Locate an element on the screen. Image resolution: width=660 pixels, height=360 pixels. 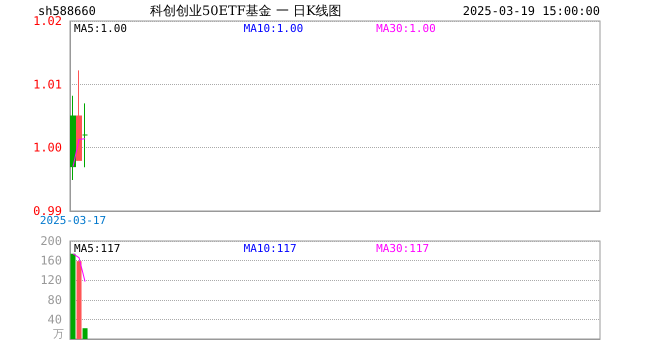
y-tick-label: 1.02 is located at coordinates (47, 21).